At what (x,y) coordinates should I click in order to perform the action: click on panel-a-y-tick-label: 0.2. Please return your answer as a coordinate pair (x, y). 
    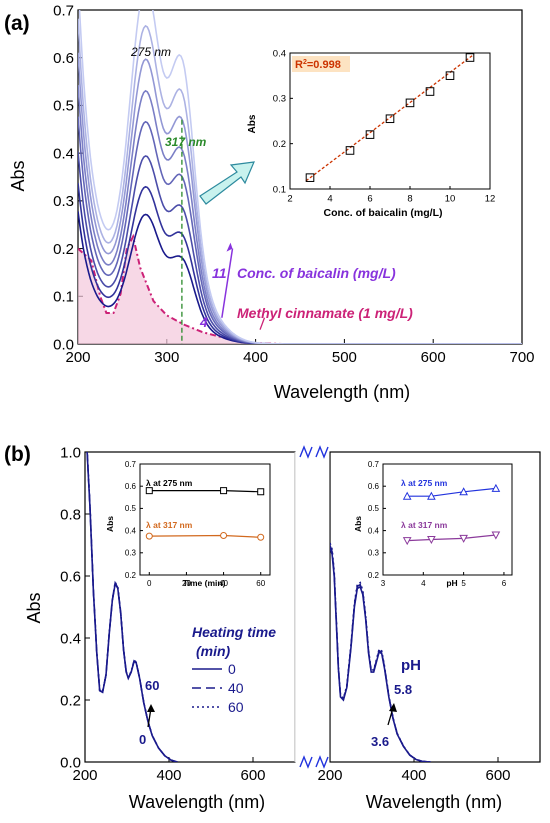
    Looking at the image, I should click on (63, 249).